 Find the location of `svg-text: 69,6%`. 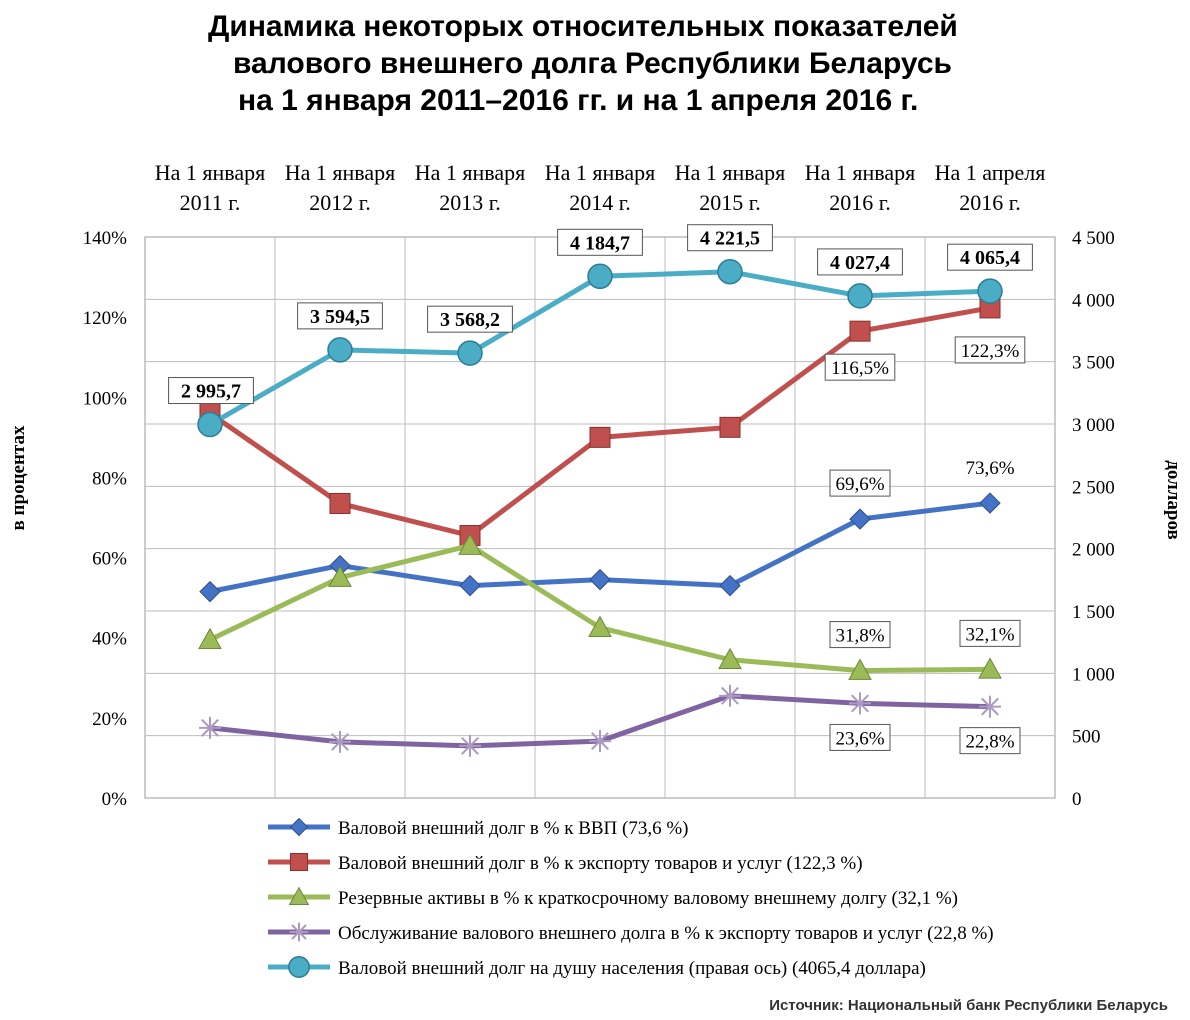

svg-text: 69,6% is located at coordinates (859, 484).